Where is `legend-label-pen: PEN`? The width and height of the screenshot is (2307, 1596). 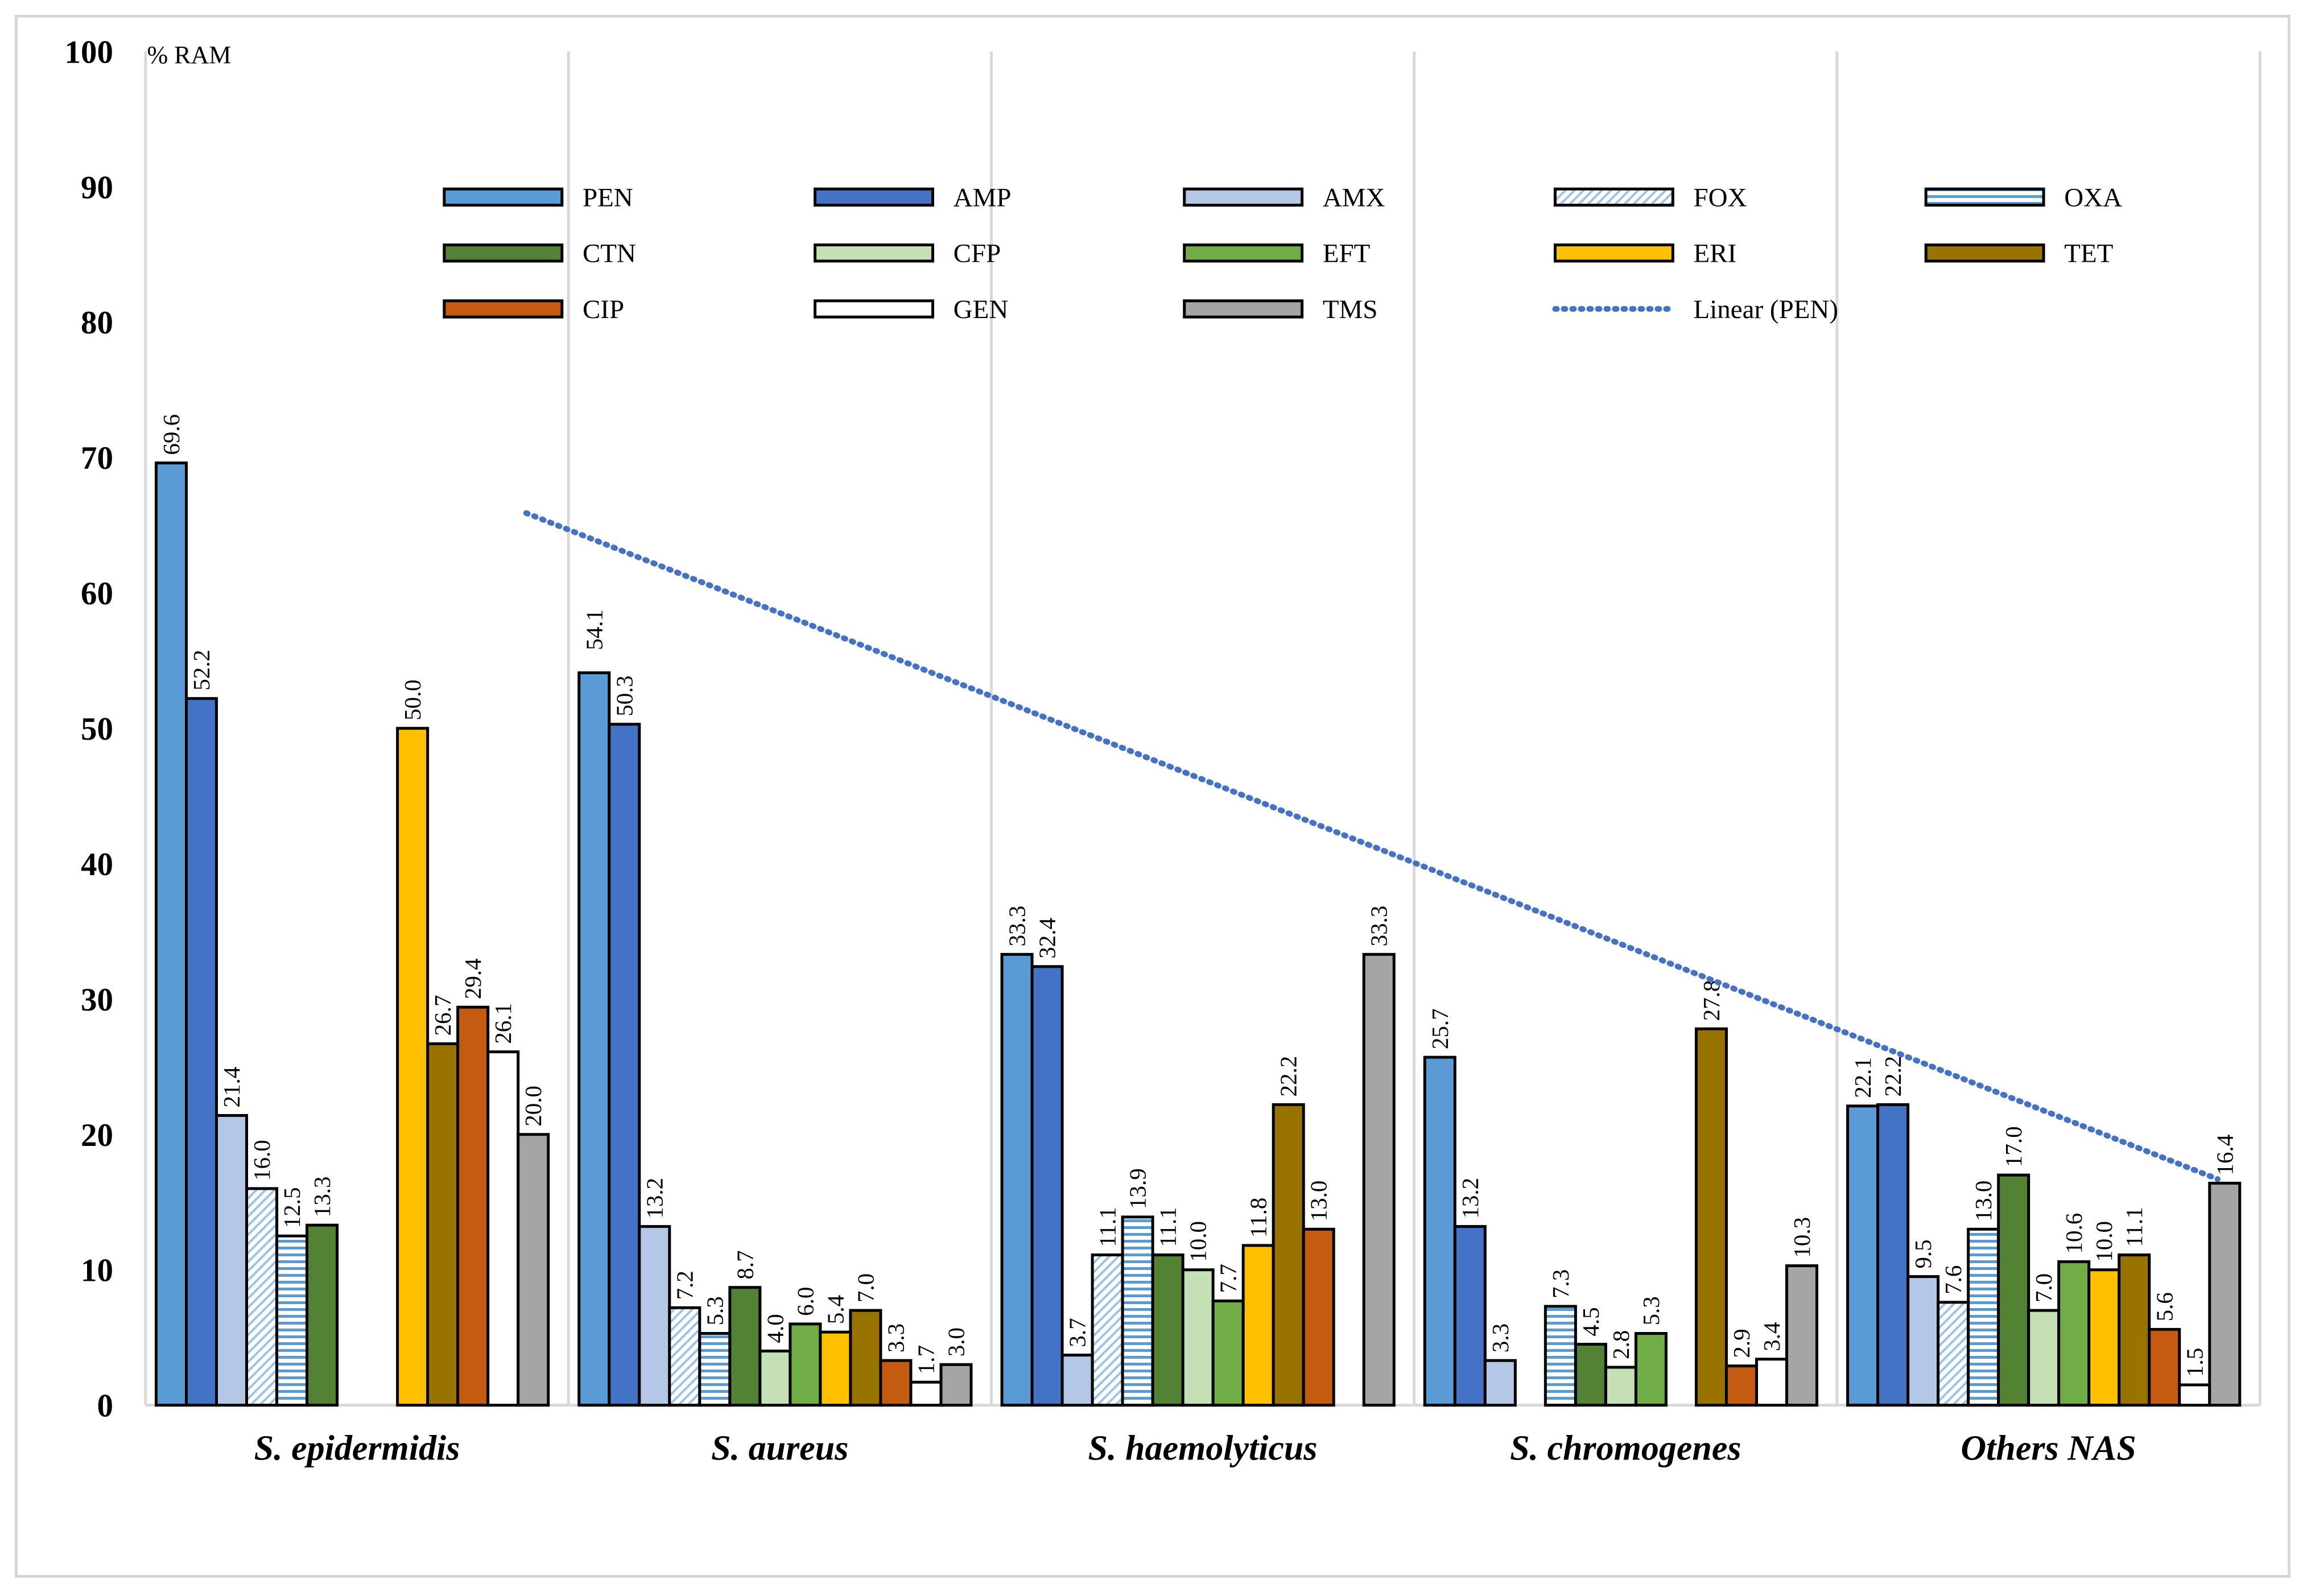 legend-label-pen: PEN is located at coordinates (608, 197).